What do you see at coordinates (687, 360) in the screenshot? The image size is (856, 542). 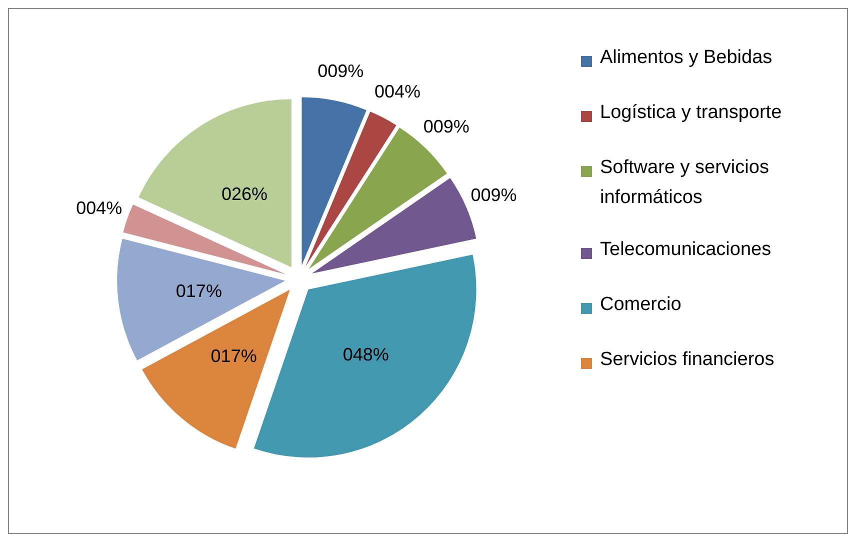 I see `legend-label: Servicios financieros` at bounding box center [687, 360].